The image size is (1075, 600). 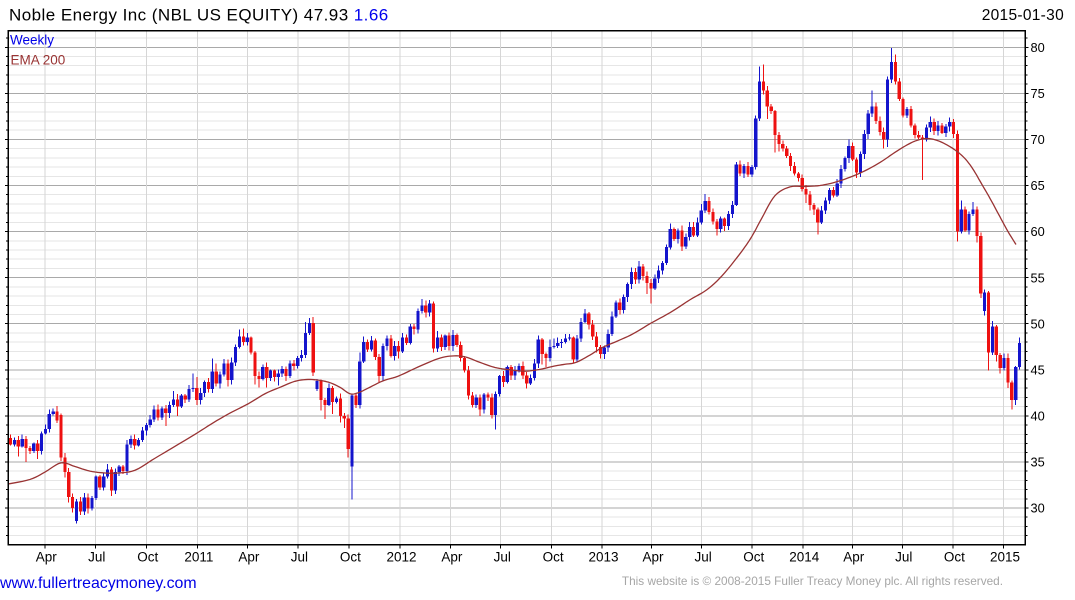 What do you see at coordinates (1038, 231) in the screenshot?
I see `svg-text: 60` at bounding box center [1038, 231].